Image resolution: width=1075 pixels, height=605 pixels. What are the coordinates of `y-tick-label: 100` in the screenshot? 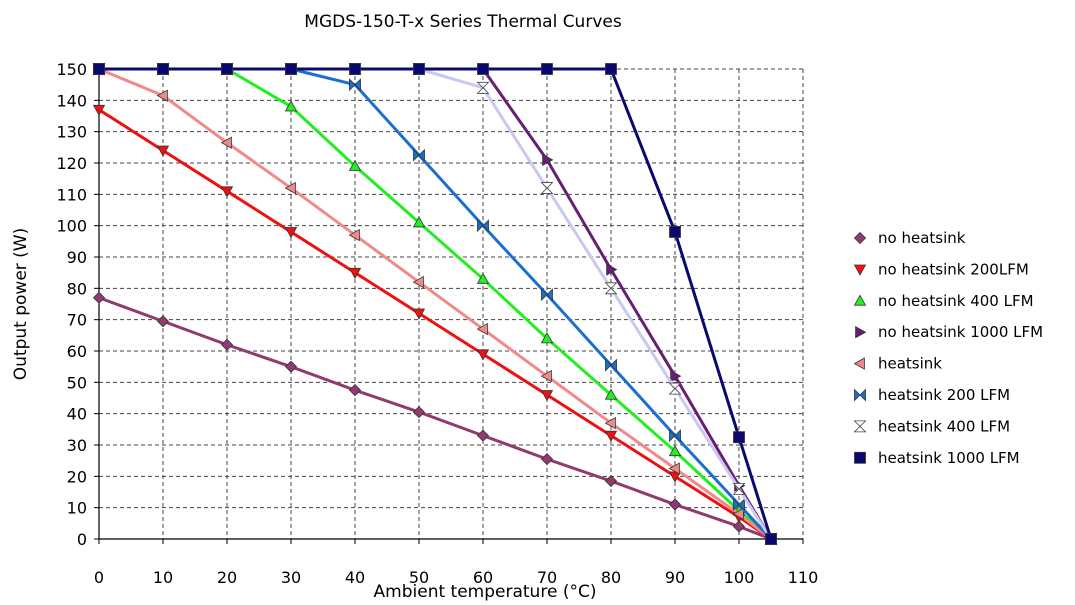 It's located at (71, 226).